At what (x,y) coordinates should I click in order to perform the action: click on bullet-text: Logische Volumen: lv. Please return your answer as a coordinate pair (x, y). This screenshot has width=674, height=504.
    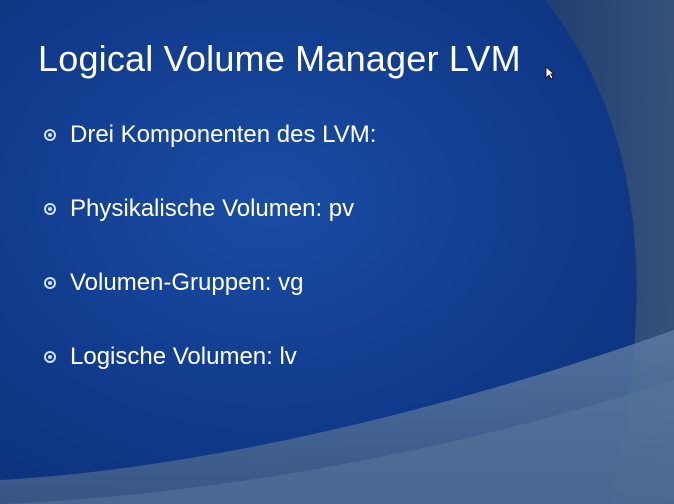
    Looking at the image, I should click on (183, 356).